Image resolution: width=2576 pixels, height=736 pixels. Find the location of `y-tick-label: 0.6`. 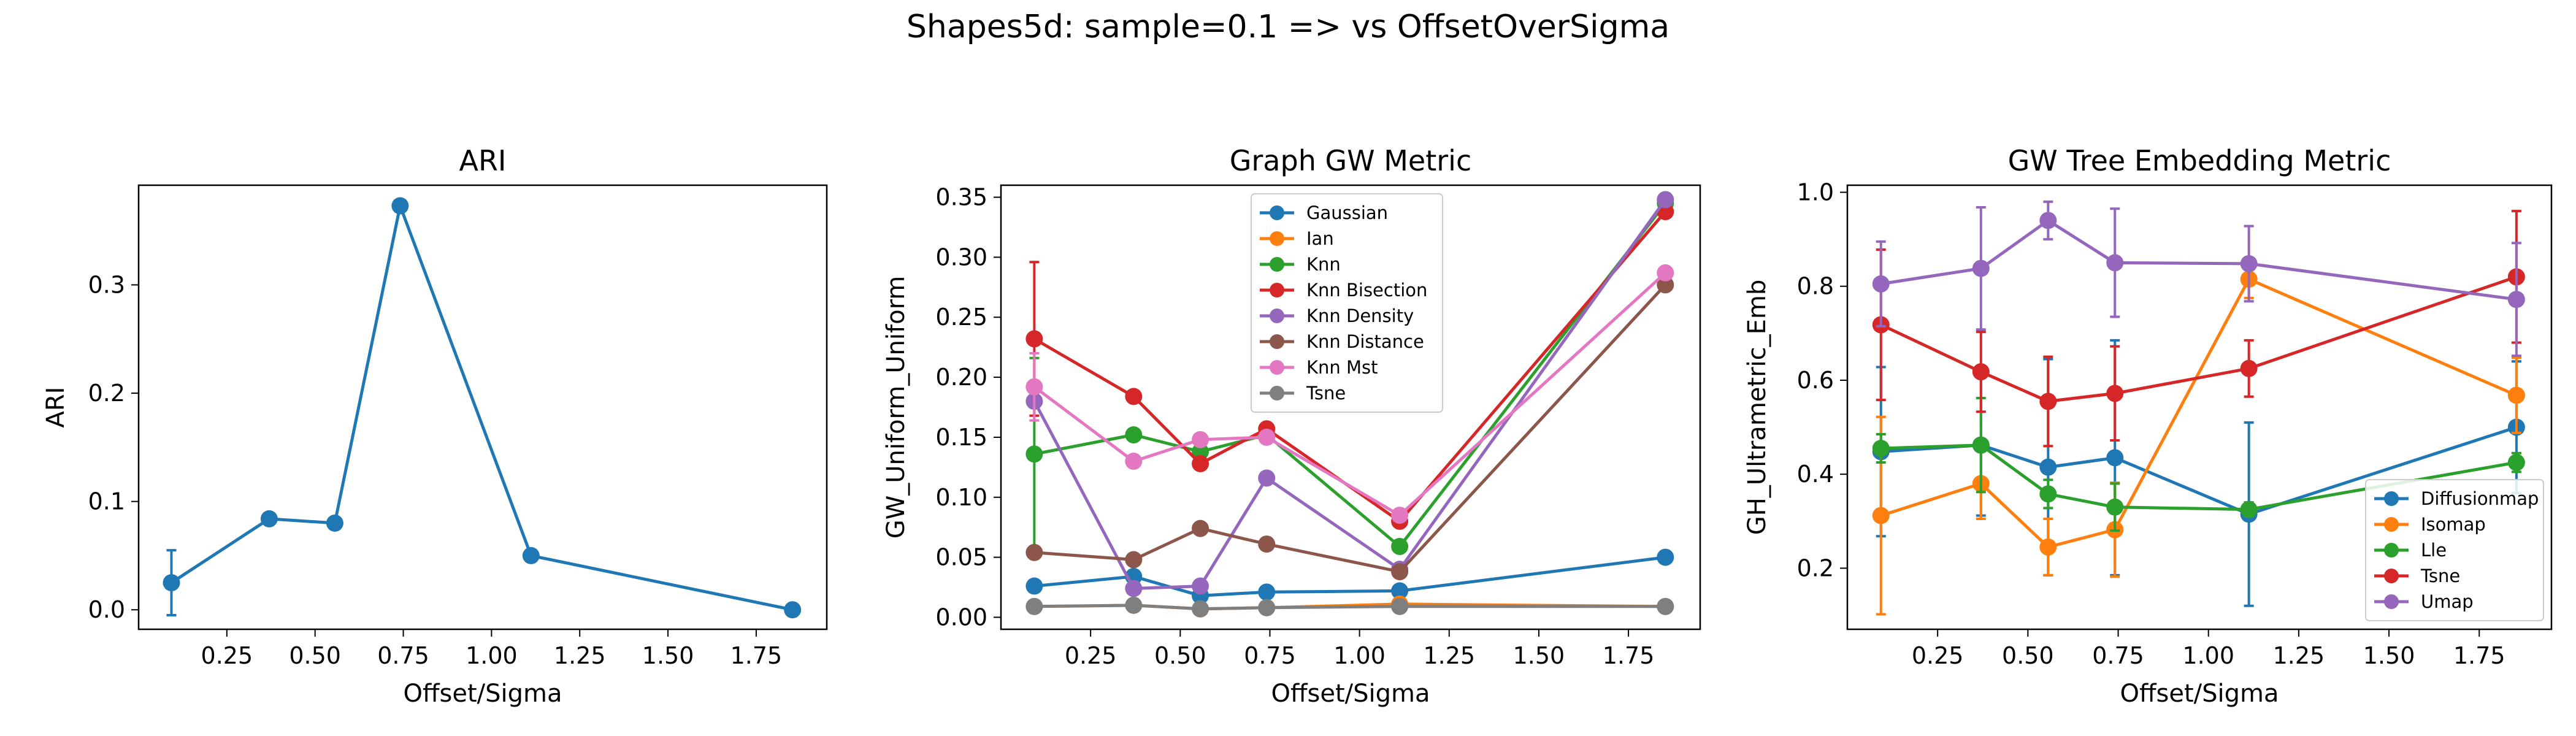

y-tick-label: 0.6 is located at coordinates (1815, 380).